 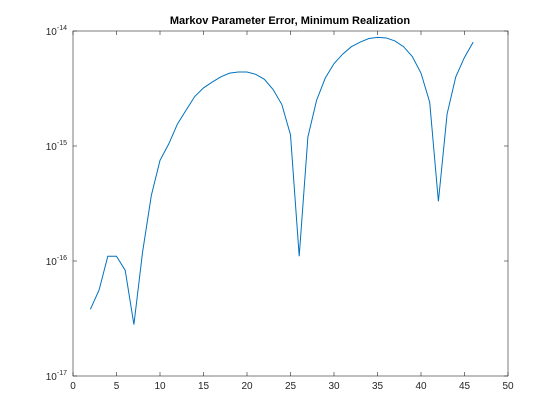 I want to click on x-tick-label: 50, so click(x=508, y=386).